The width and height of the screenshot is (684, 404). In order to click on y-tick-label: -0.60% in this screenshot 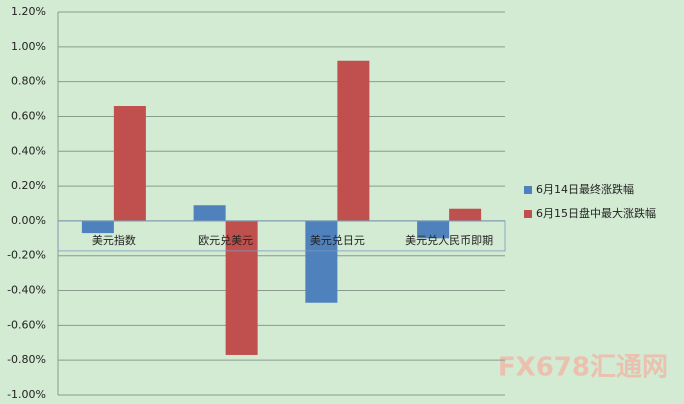, I will do `click(26, 324)`.